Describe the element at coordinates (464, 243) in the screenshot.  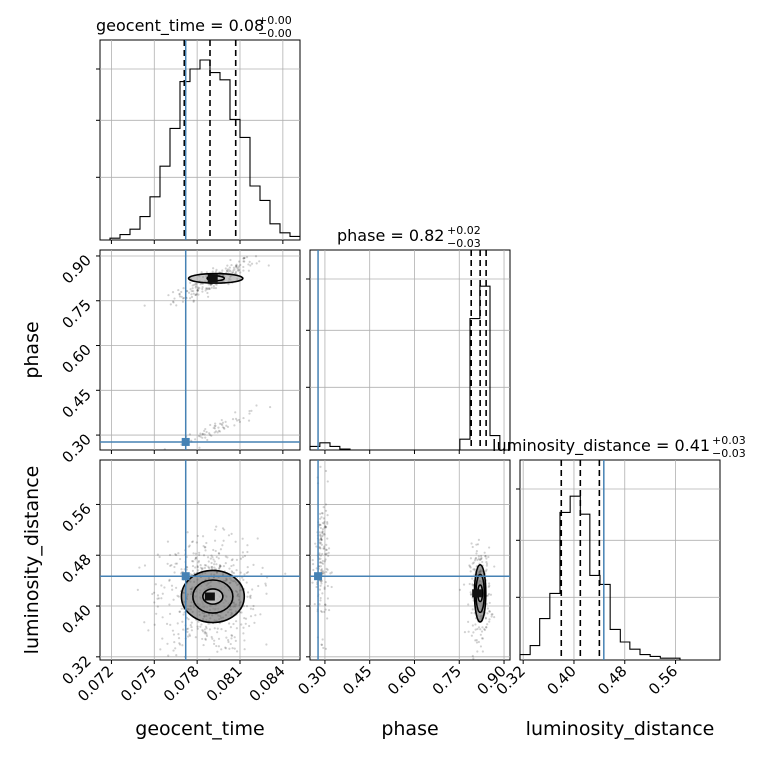
I see `title-phase-lower: −0.03` at that location.